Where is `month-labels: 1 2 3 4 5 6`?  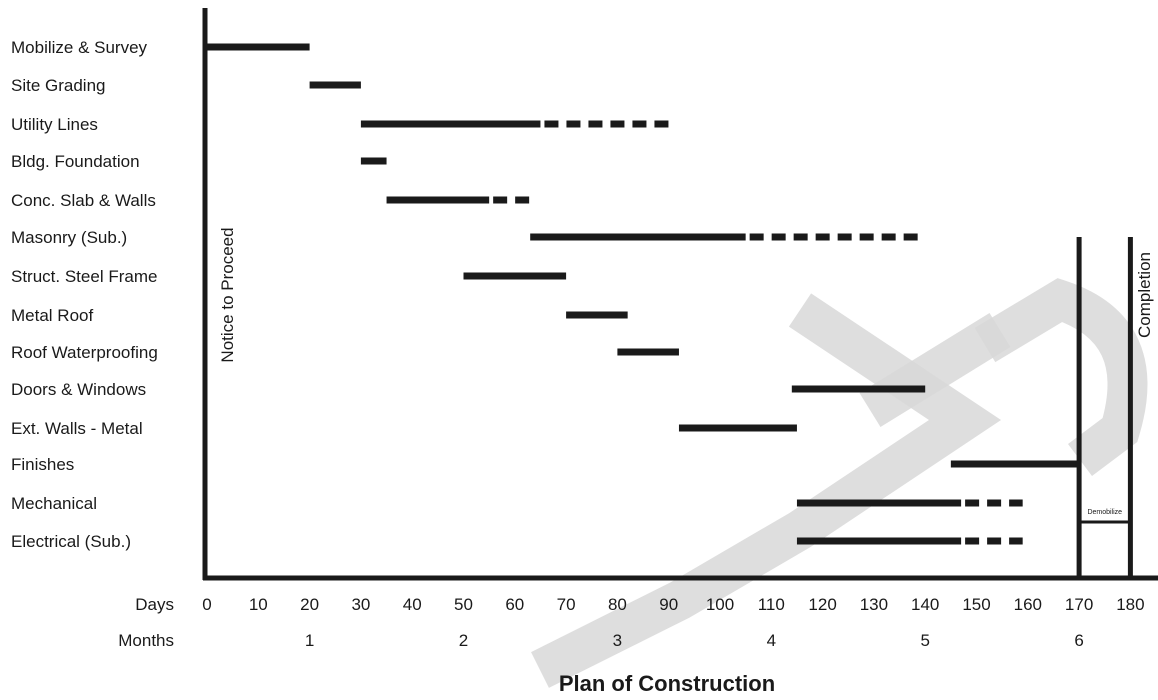
month-labels: 1 2 3 4 5 6 is located at coordinates (694, 640).